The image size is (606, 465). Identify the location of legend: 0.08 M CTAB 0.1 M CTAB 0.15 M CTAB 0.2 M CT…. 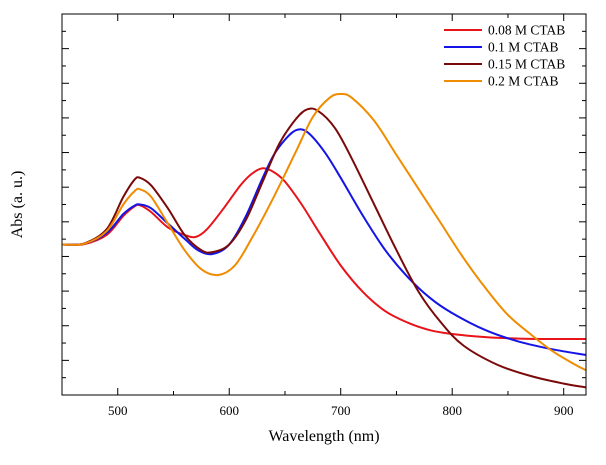
(504, 56).